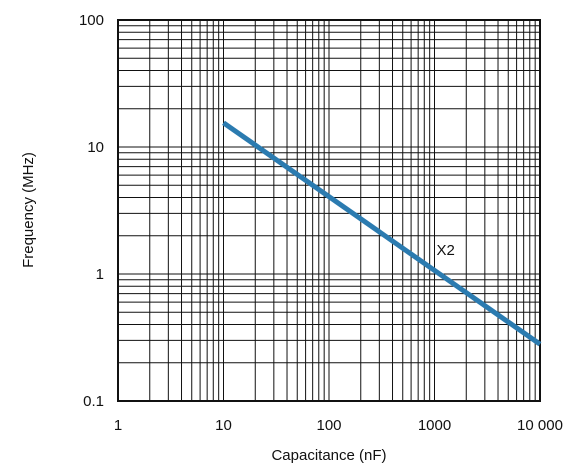 Image resolution: width=585 pixels, height=466 pixels. I want to click on x-tick-label: 10 000, so click(540, 425).